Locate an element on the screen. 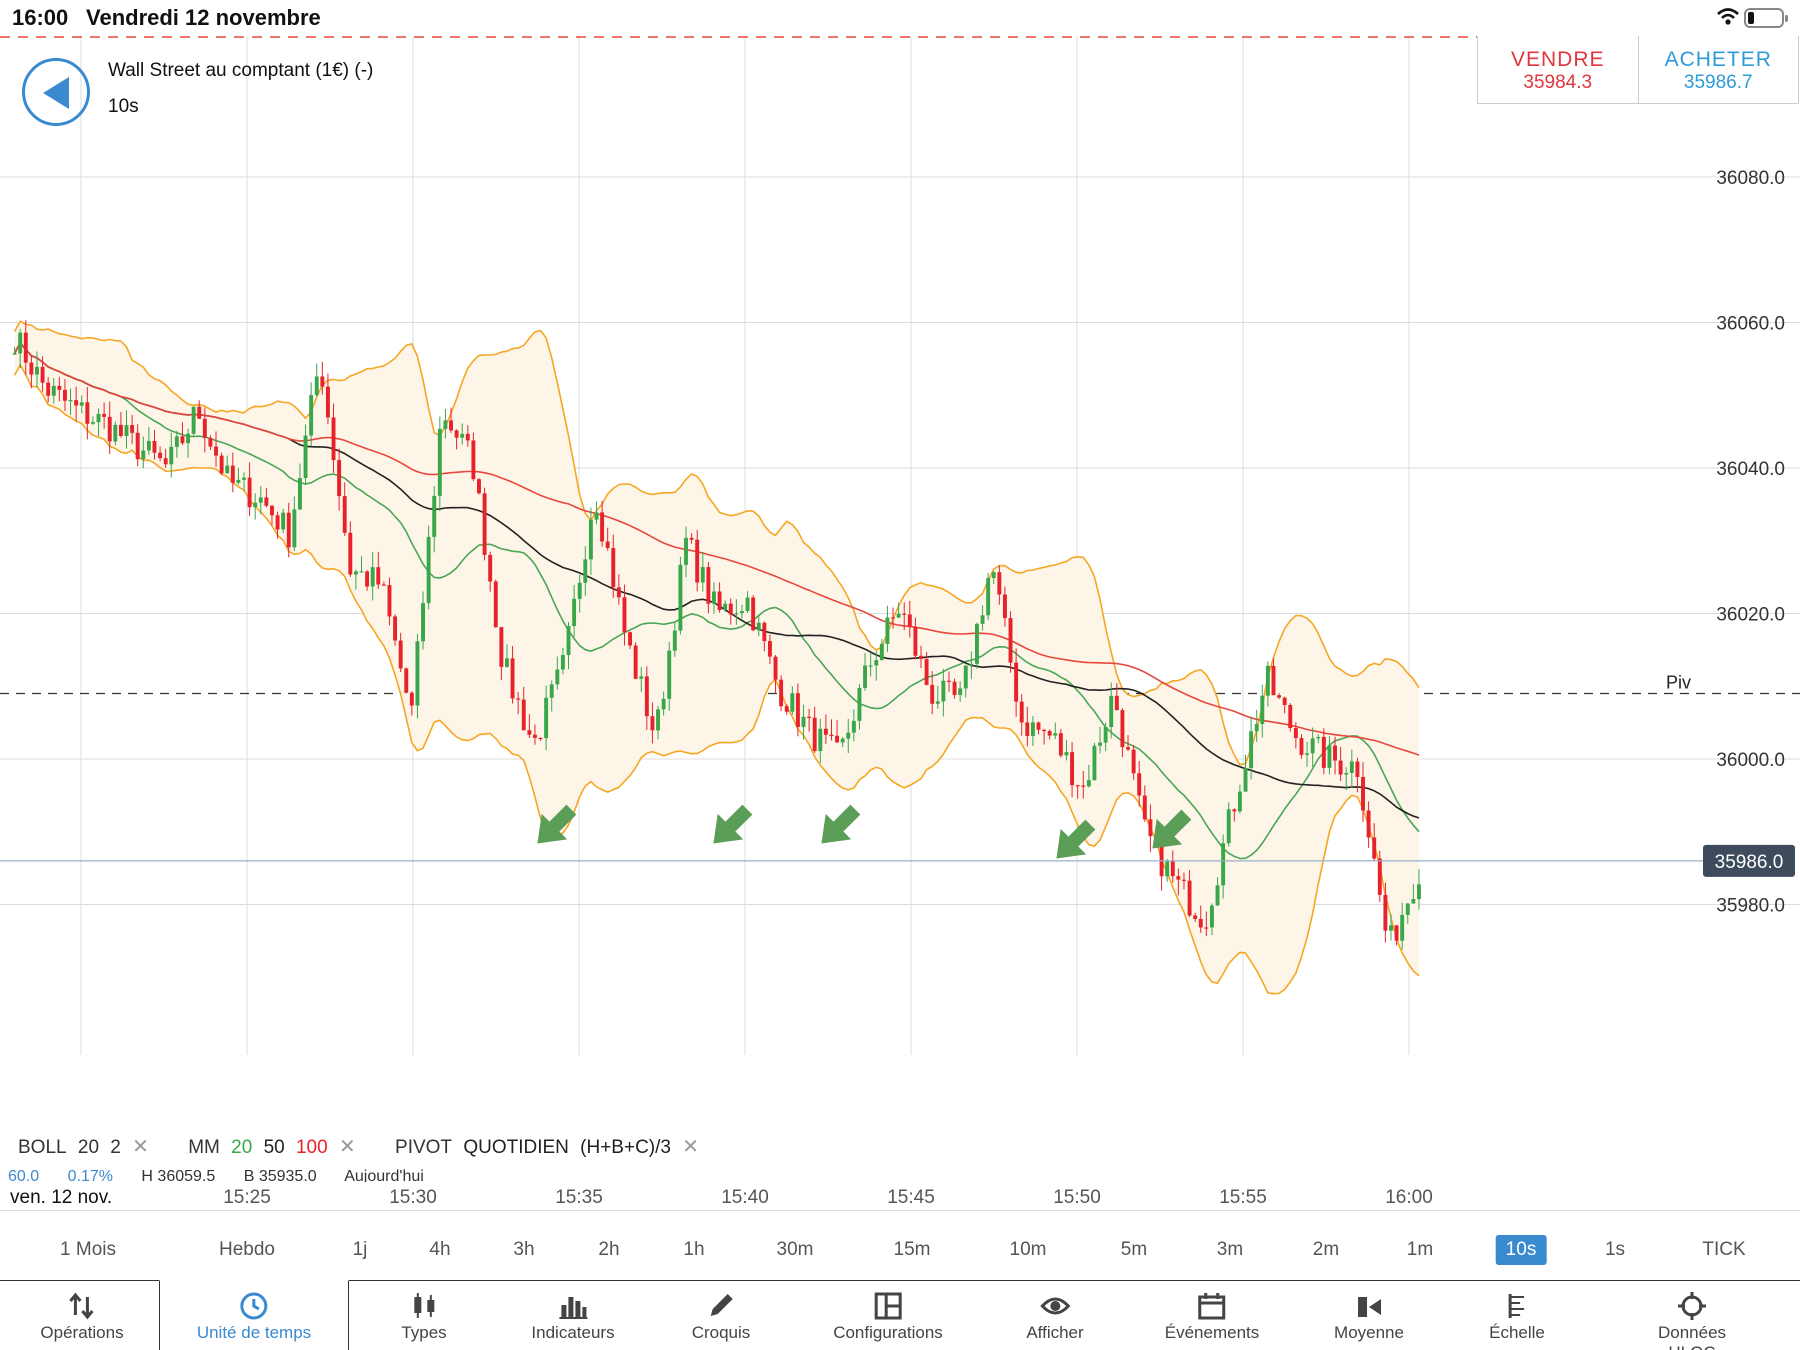 The image size is (1800, 1350). time-unit-5m: 5m is located at coordinates (1134, 1249).